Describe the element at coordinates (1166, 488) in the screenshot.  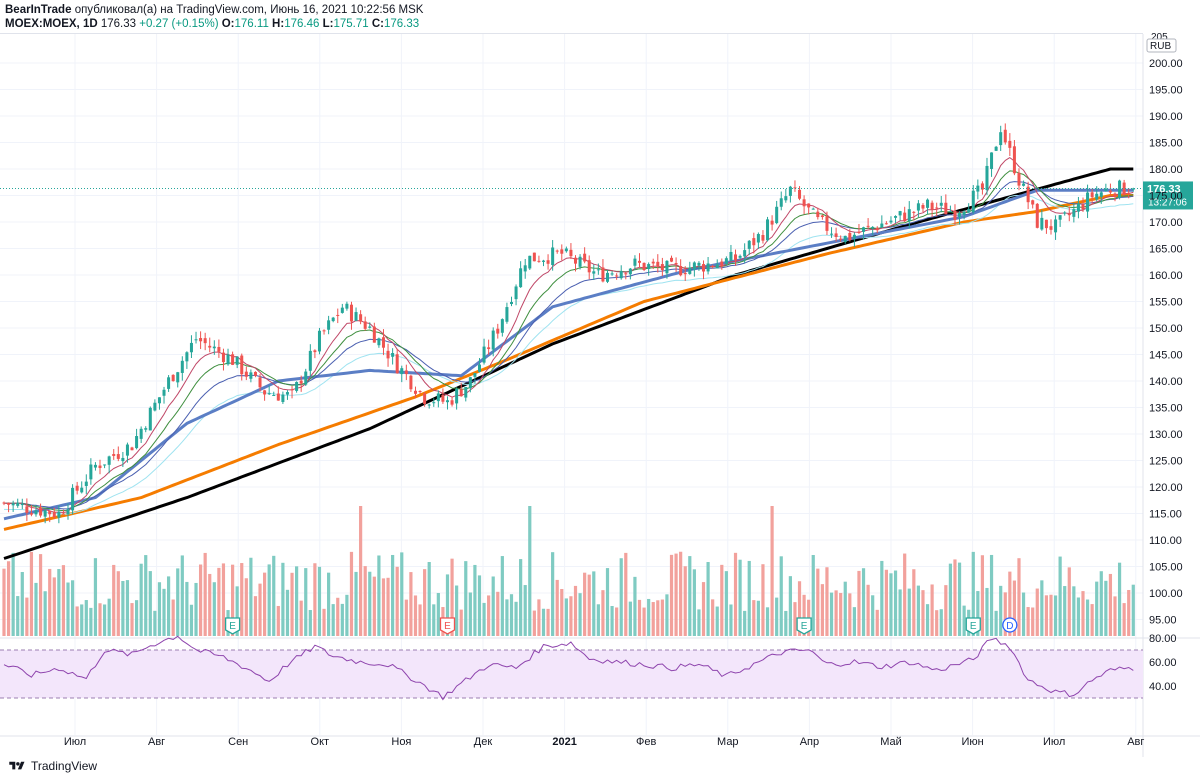
I see `price-tick-label: 120.00` at that location.